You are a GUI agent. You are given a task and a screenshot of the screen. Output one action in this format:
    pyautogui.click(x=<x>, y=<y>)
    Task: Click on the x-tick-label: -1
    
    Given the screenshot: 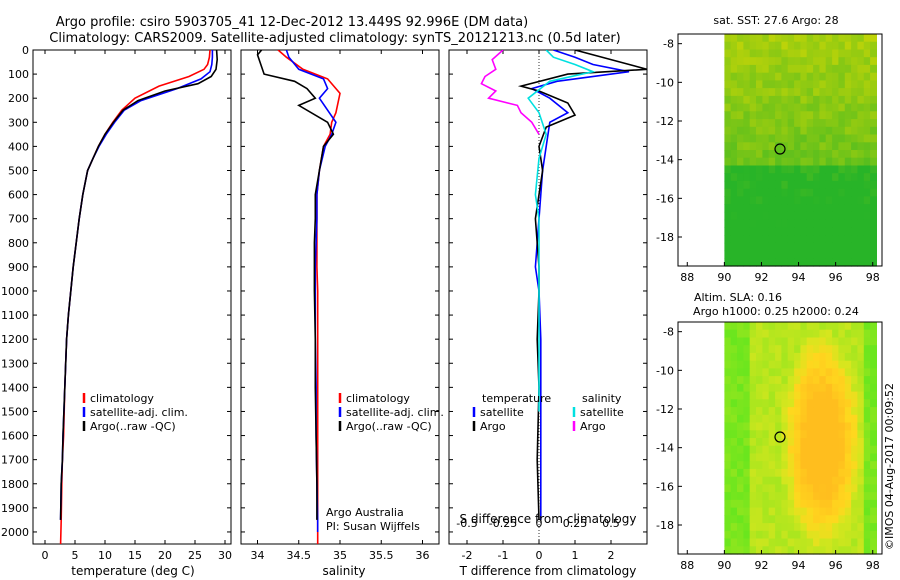 What is the action you would take?
    pyautogui.click(x=503, y=555)
    